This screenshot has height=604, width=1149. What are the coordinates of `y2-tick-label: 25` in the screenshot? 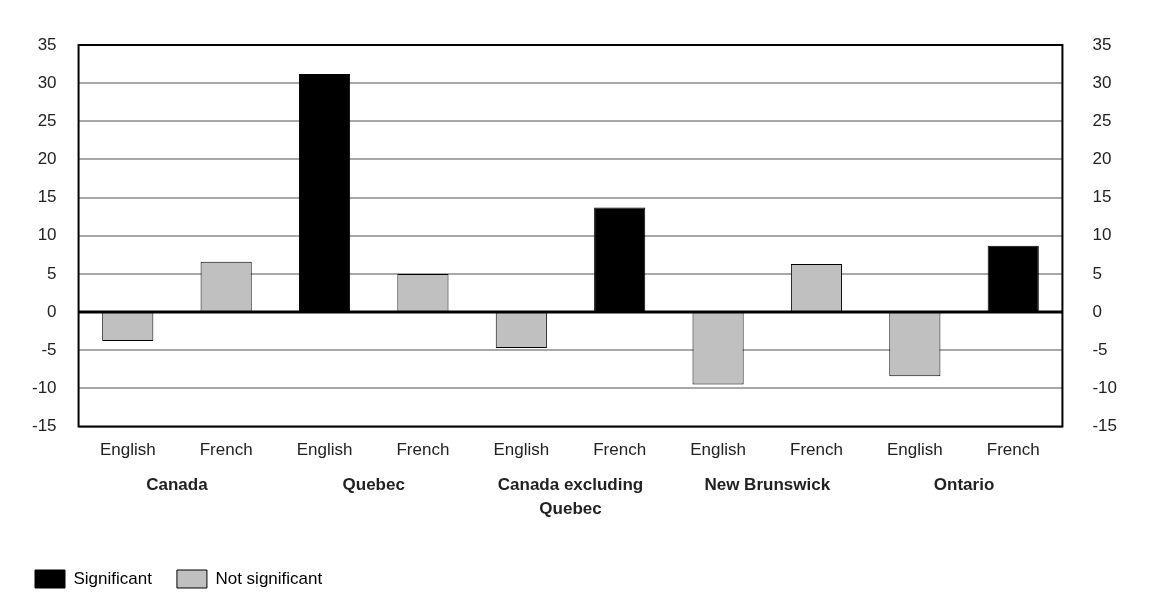 It's located at (1102, 121).